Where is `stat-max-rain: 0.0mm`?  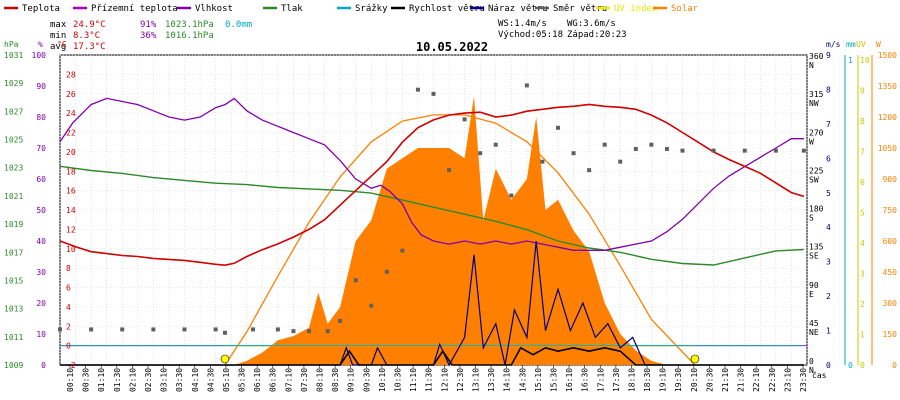
stat-max-rain: 0.0mm is located at coordinates (238, 25).